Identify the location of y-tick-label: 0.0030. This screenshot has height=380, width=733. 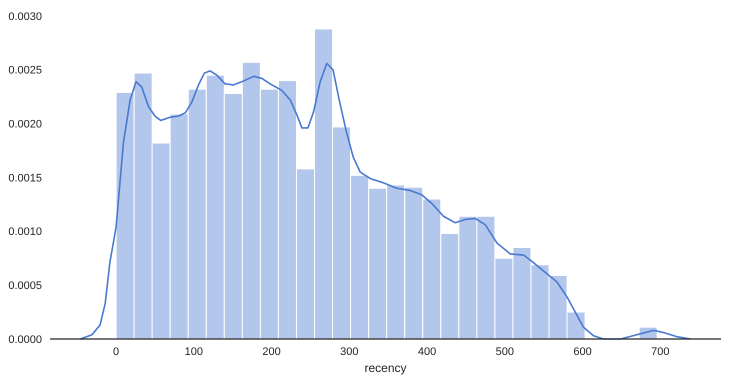
(25, 16).